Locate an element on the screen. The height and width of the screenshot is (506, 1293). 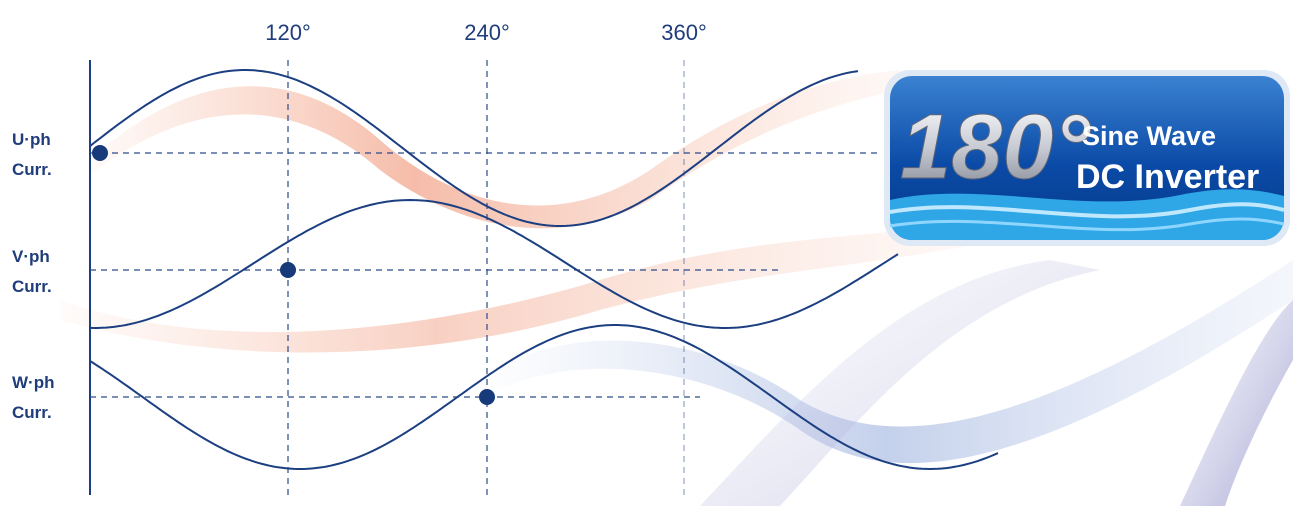
badge-angle: 180° is located at coordinates (995, 147).